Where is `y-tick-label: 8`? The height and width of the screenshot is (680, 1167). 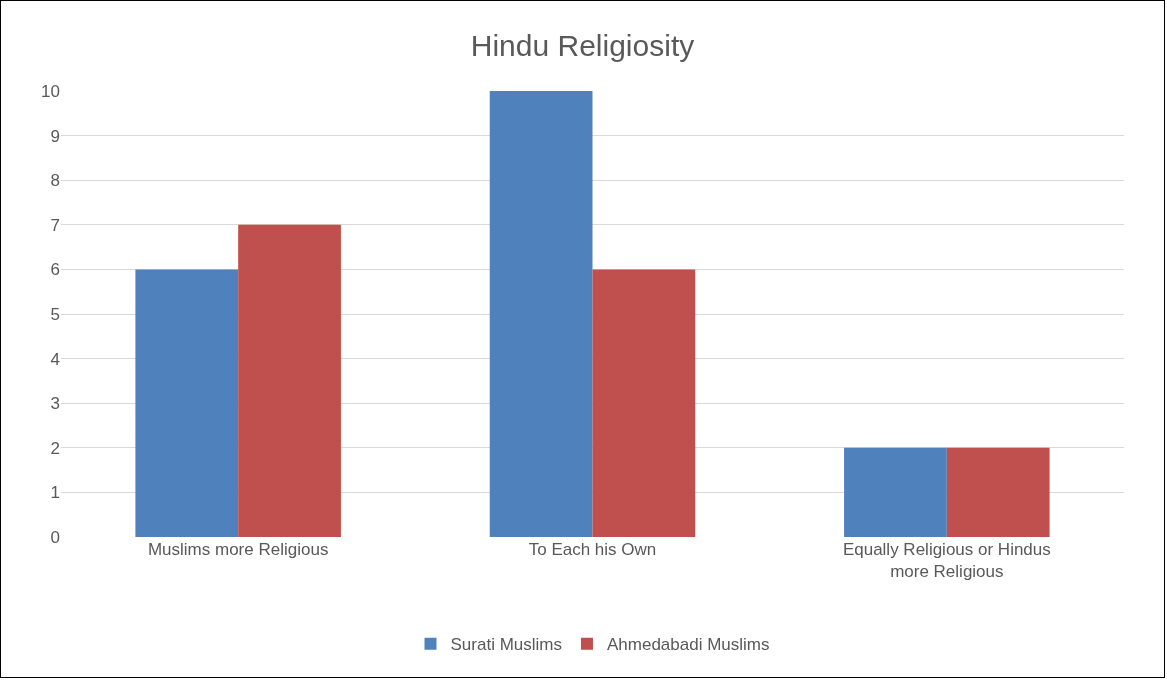 y-tick-label: 8 is located at coordinates (55, 181).